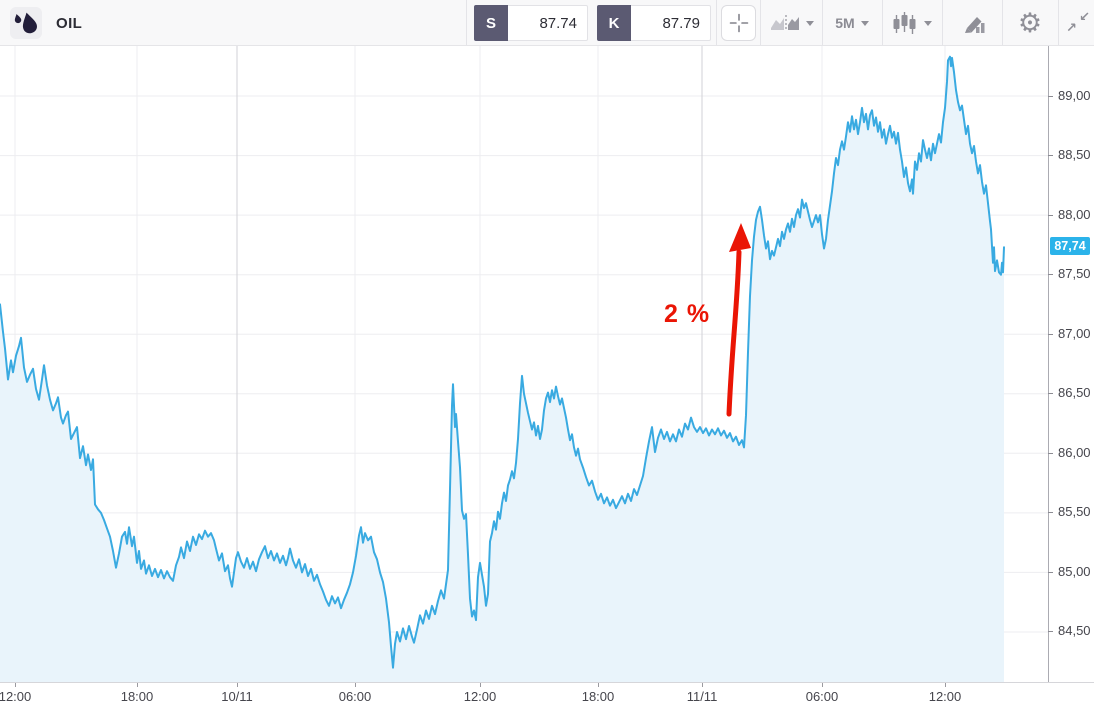 The width and height of the screenshot is (1094, 710). What do you see at coordinates (734, 333) in the screenshot?
I see `annotation-arrow-shaft` at bounding box center [734, 333].